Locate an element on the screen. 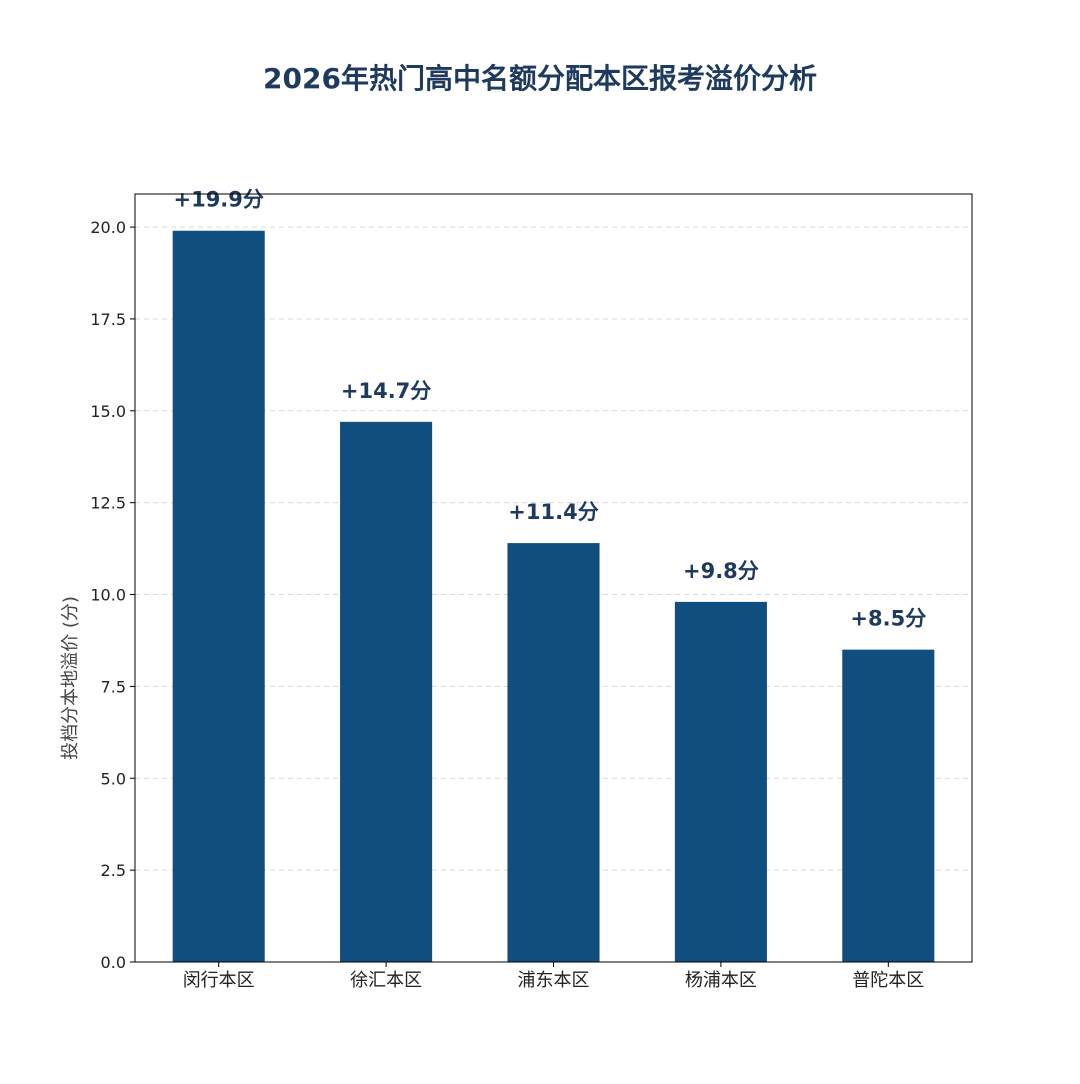 Image resolution: width=1080 pixels, height=1084 pixels. x-tick-label: 普陀本区 is located at coordinates (888, 980).